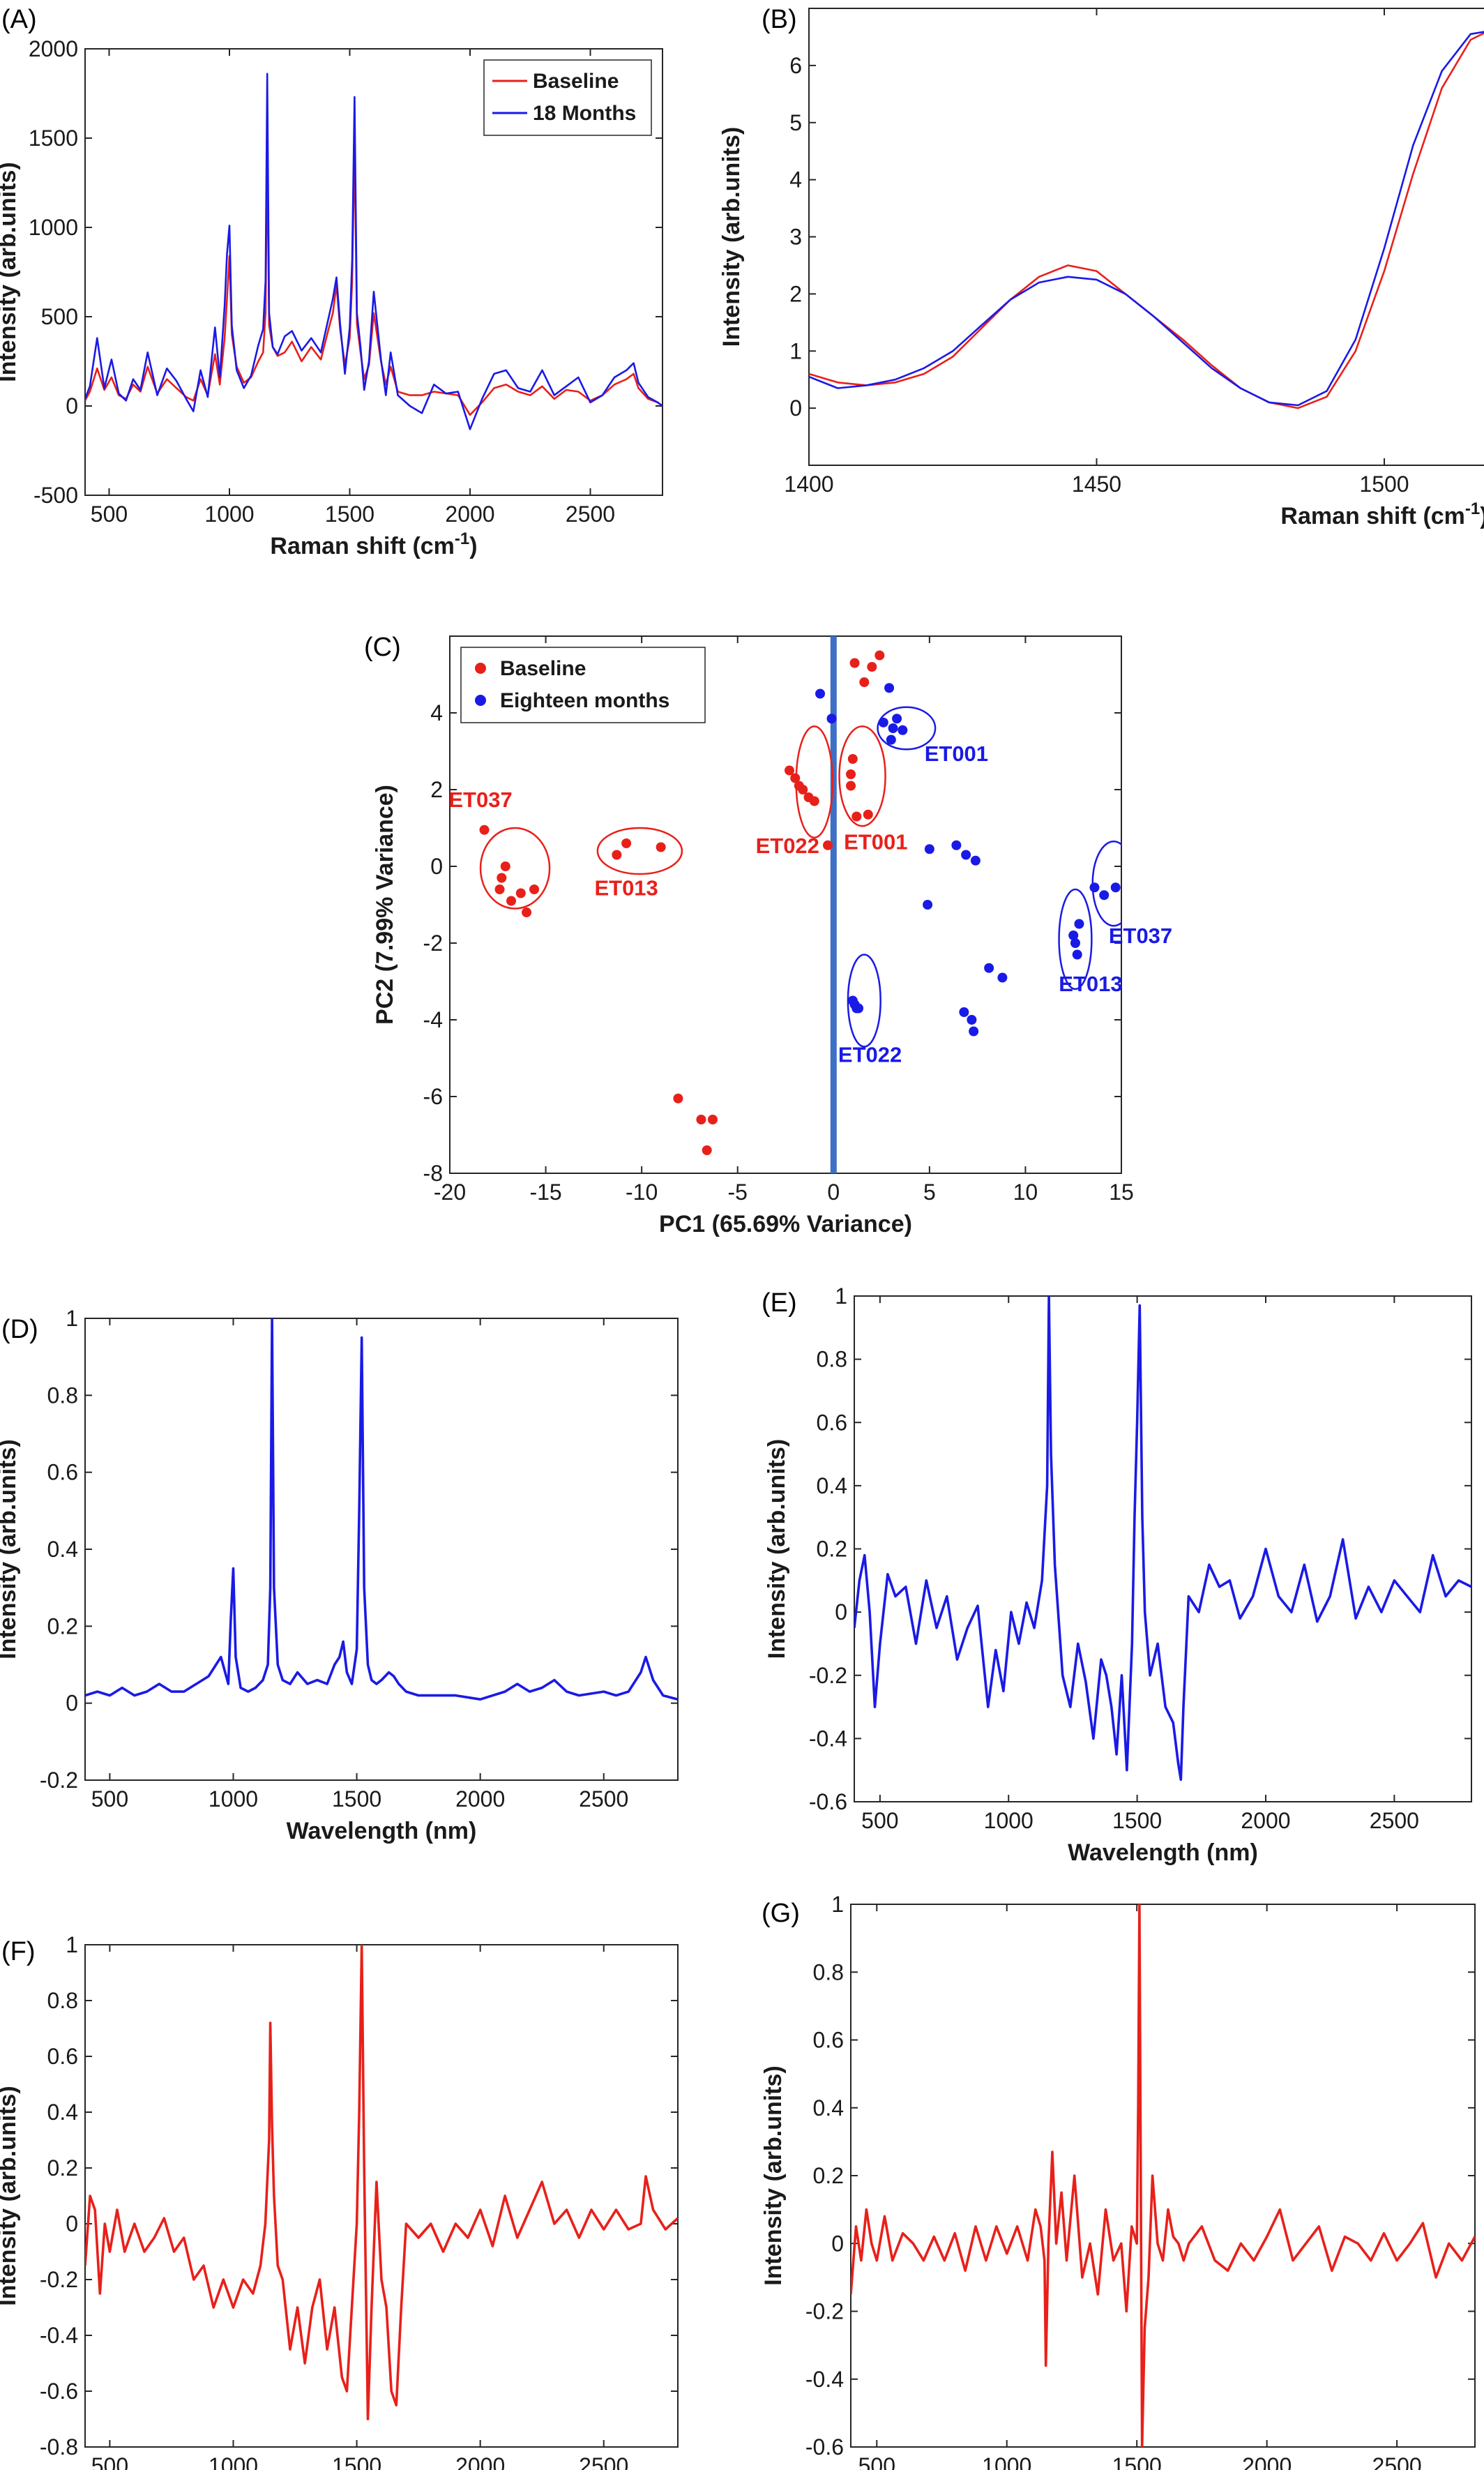  What do you see at coordinates (737, 1192) in the screenshot?
I see `x-tick-label: -5` at bounding box center [737, 1192].